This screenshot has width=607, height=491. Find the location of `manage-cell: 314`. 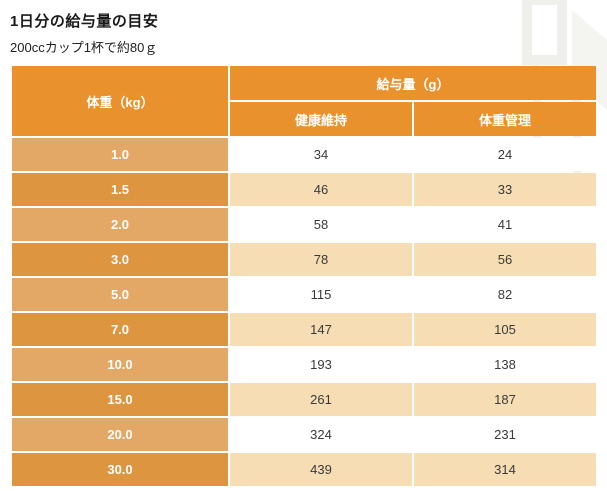

manage-cell: 314 is located at coordinates (505, 469).